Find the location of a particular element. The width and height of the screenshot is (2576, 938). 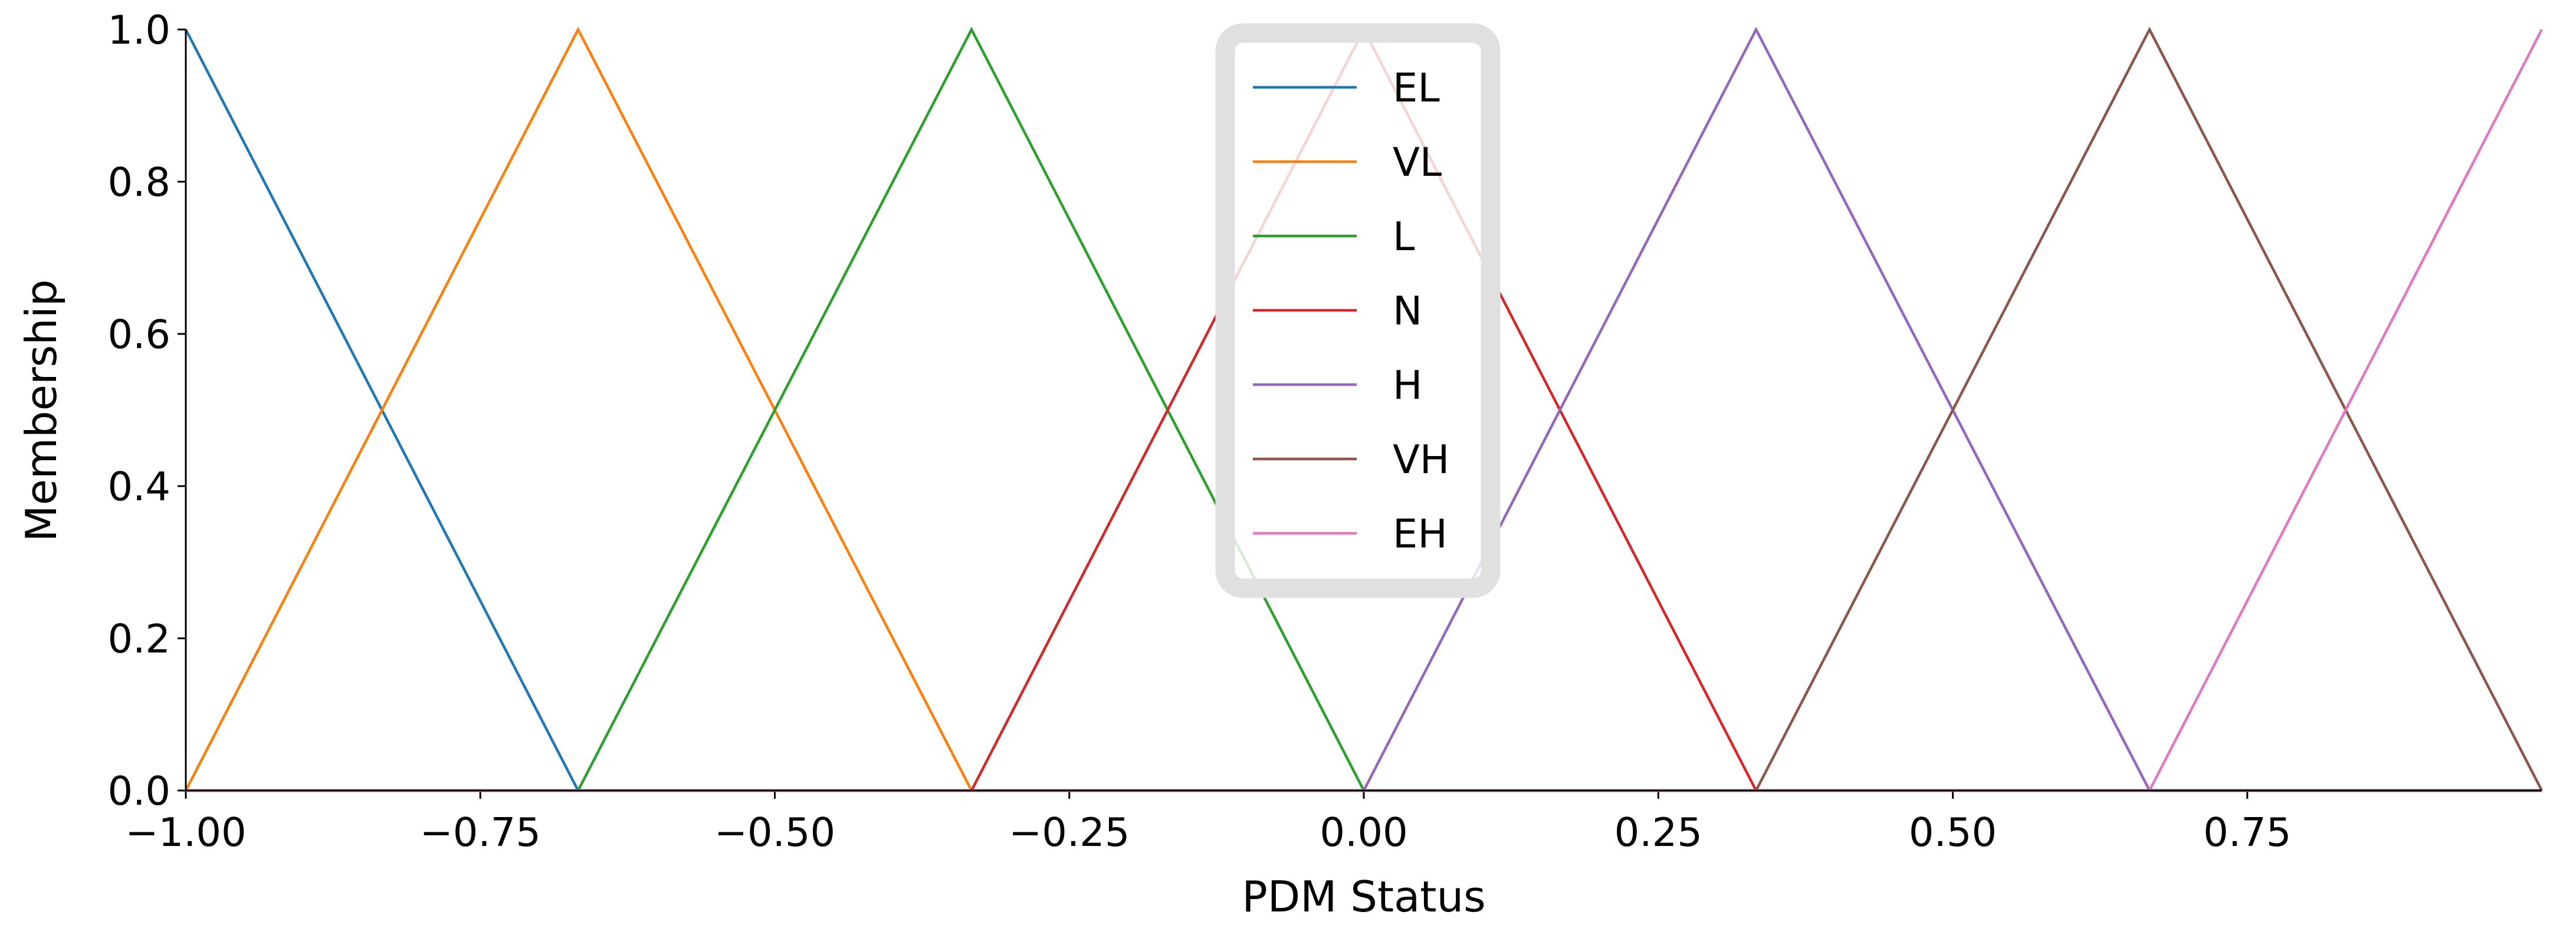

x-tick-label: 0.00 is located at coordinates (1363, 832).